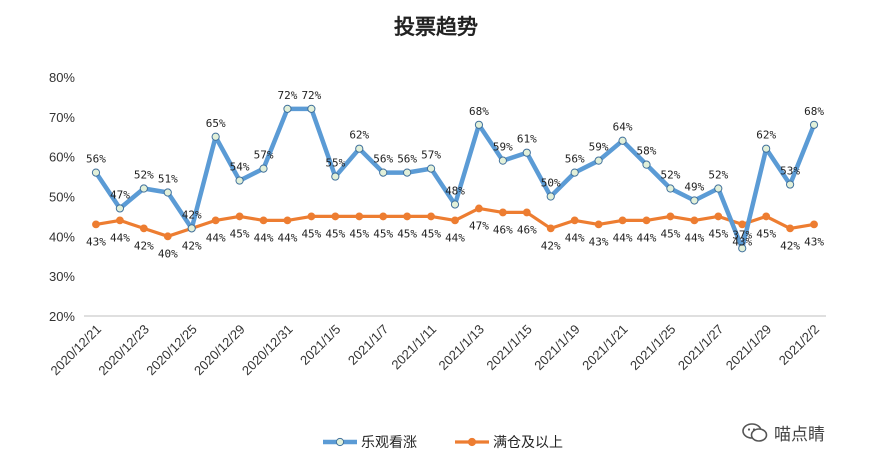 This screenshot has height=472, width=871. I want to click on y-tick-label: 20%, so click(62, 316).